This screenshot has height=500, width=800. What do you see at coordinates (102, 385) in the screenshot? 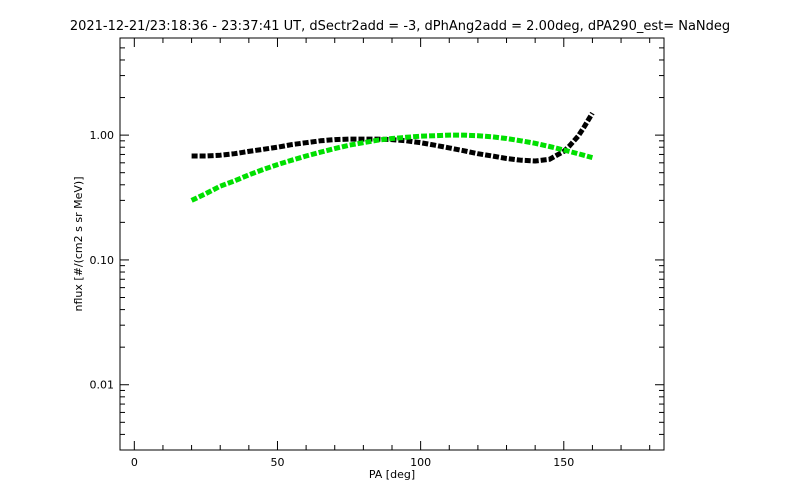
I see `y-tick-label: 0.01` at bounding box center [102, 385].